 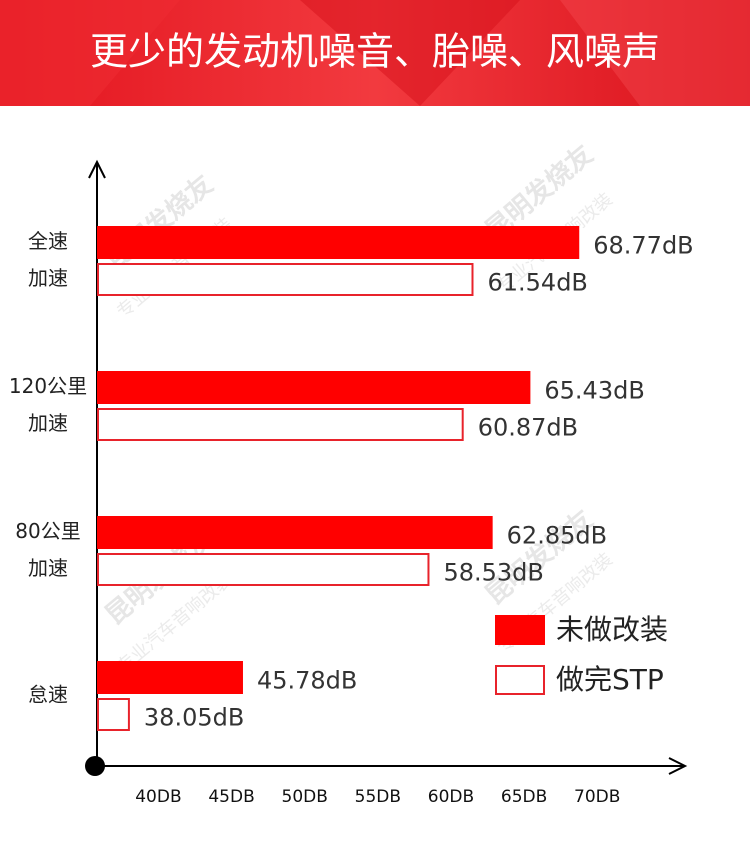 I want to click on value-label: 61.54dB, so click(x=537, y=283).